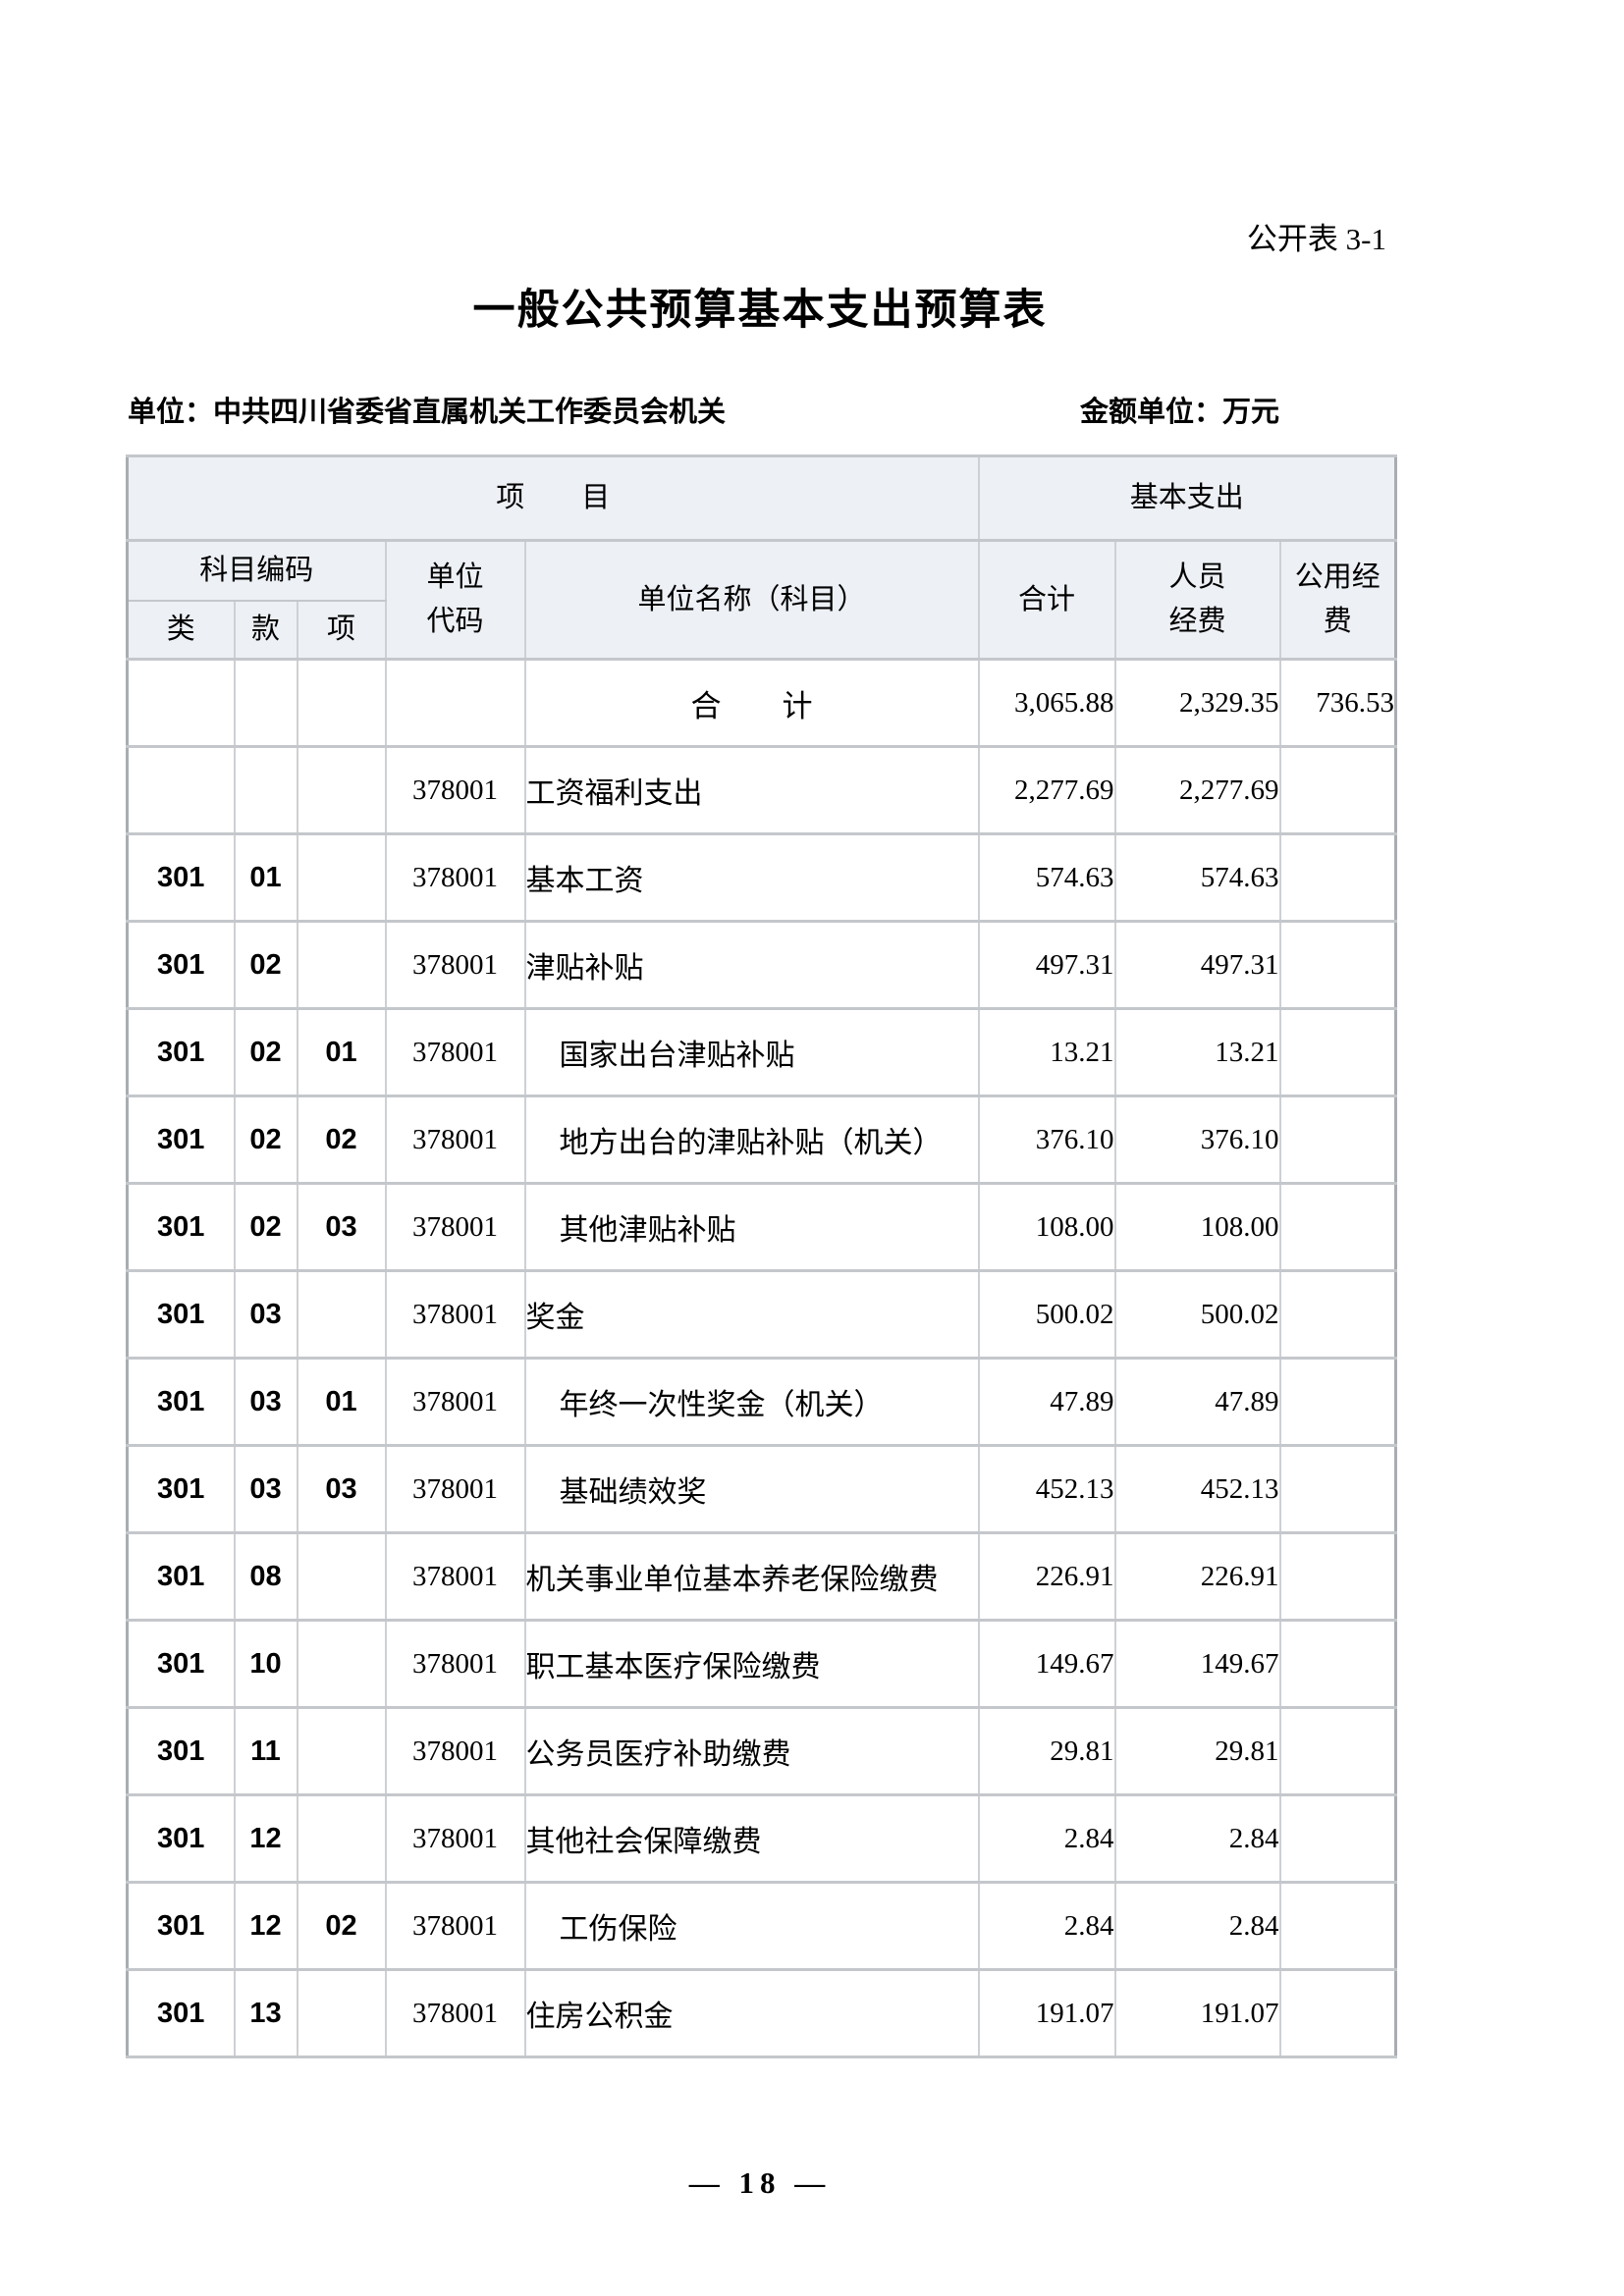  I want to click on cell-item-code: 10, so click(265, 1664).